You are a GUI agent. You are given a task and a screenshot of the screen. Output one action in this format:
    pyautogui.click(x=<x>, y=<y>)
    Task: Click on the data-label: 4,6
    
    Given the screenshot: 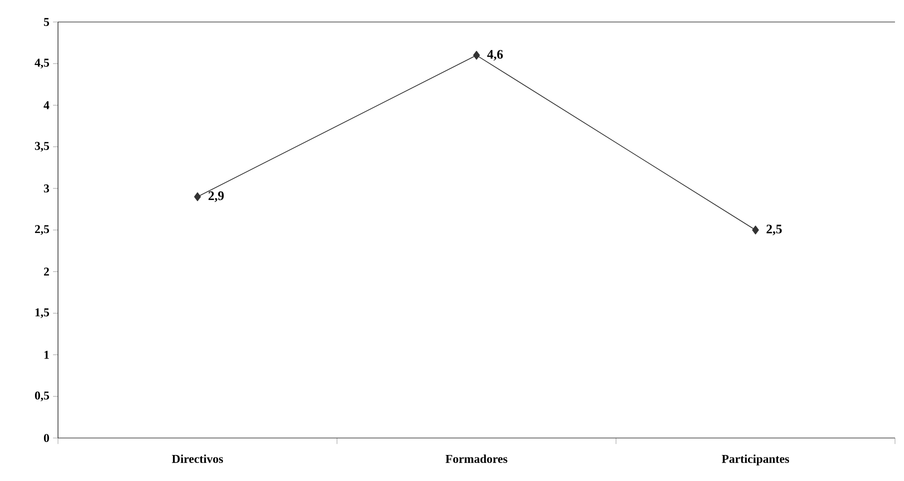 What is the action you would take?
    pyautogui.click(x=495, y=55)
    